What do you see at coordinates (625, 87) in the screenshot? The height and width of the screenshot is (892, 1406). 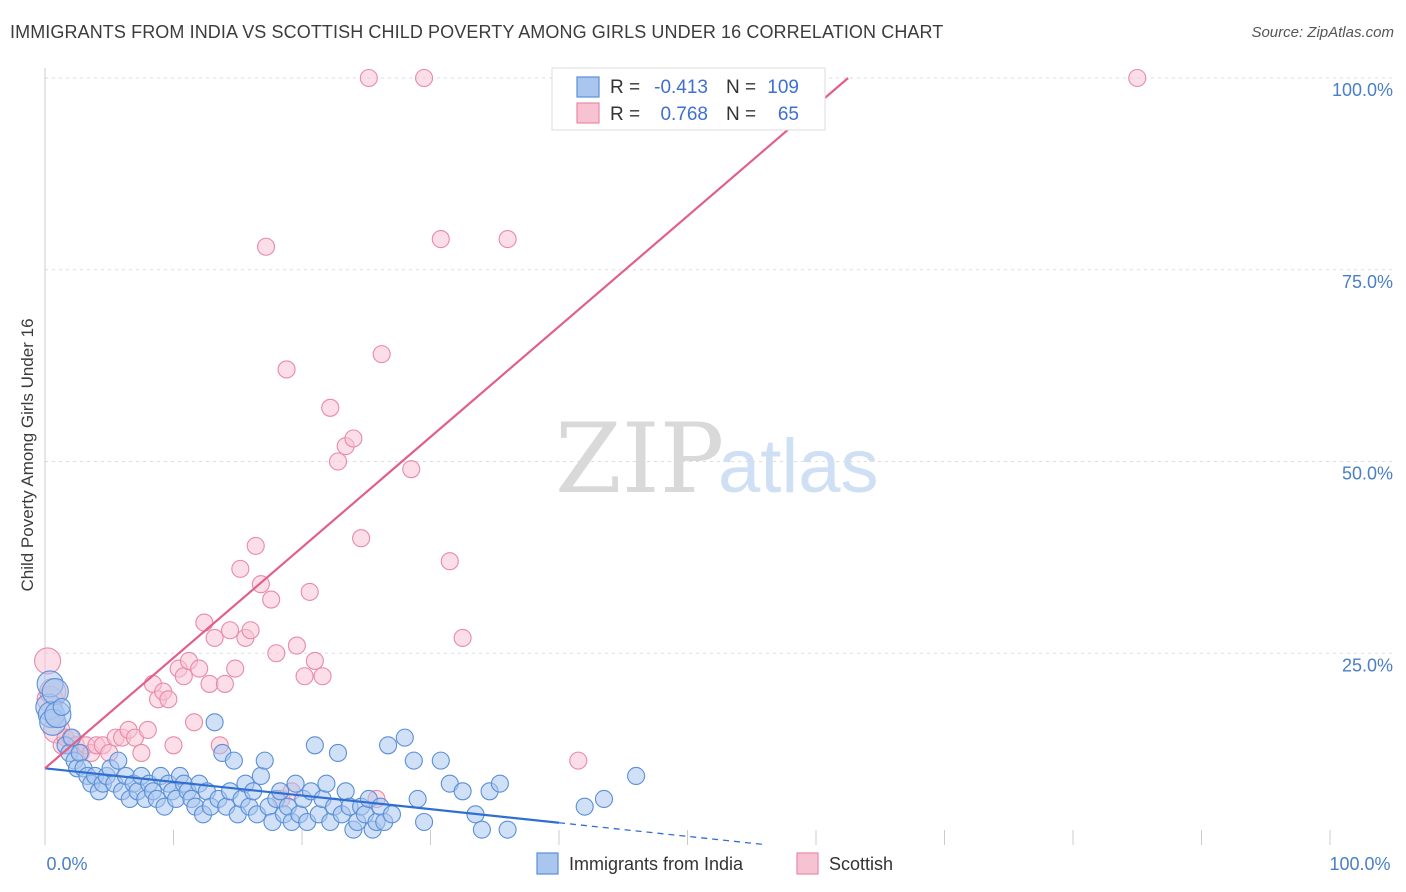 I see `legend-r-label-india: R =` at bounding box center [625, 87].